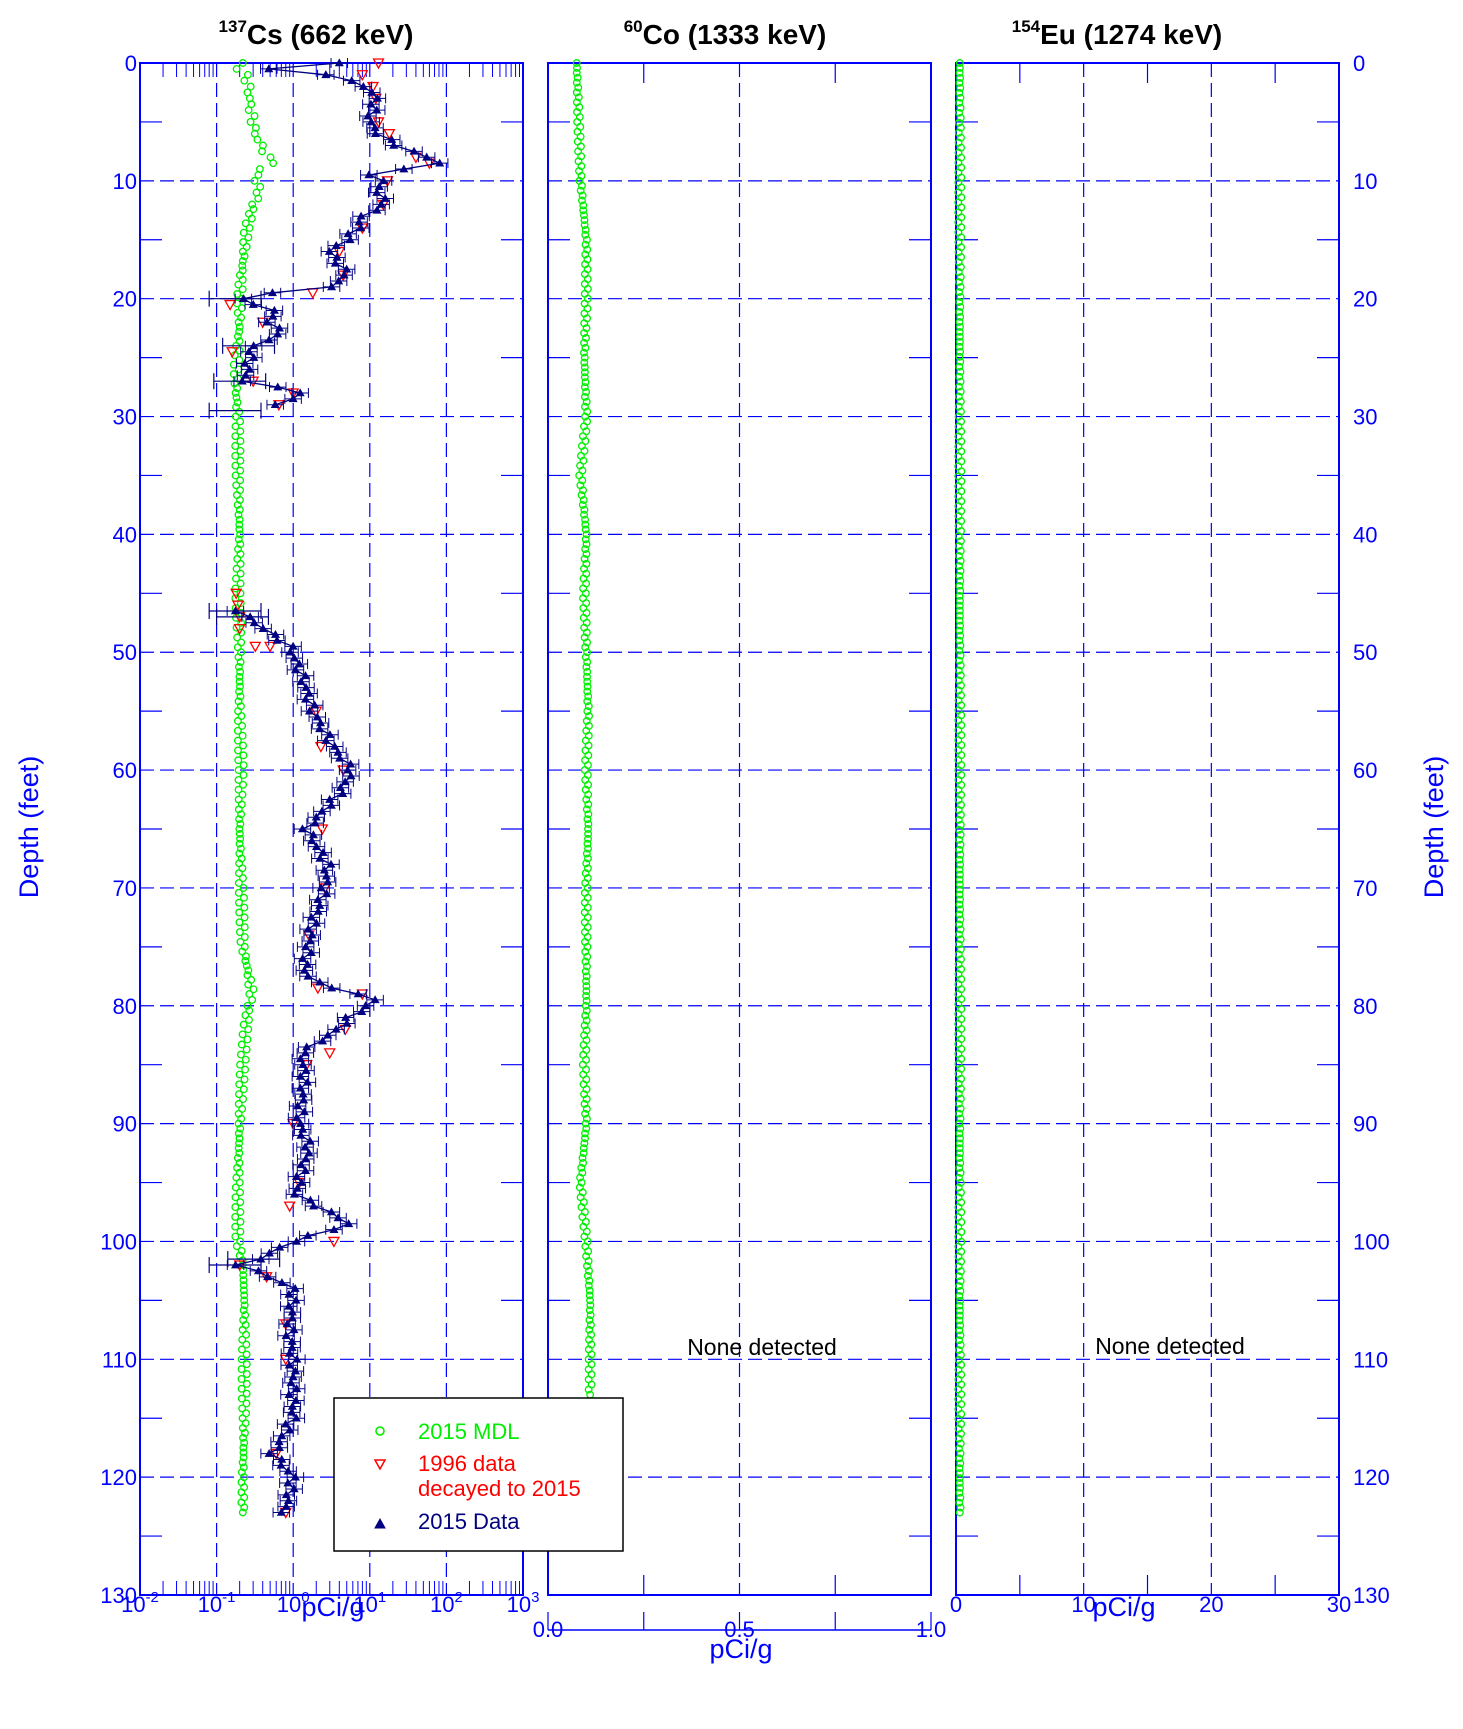 The height and width of the screenshot is (1729, 1463). Describe the element at coordinates (1339, 1604) in the screenshot. I see `x-tick-label-eu154: 30` at that location.